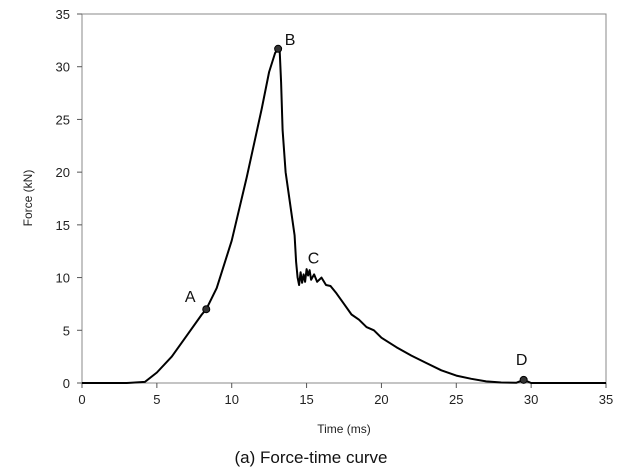  What do you see at coordinates (456, 399) in the screenshot?
I see `x-tick-label: 25` at bounding box center [456, 399].